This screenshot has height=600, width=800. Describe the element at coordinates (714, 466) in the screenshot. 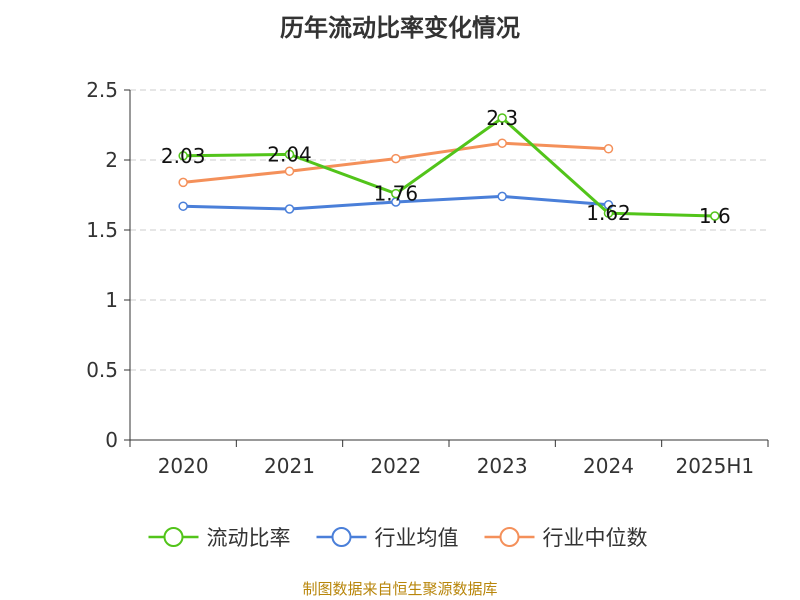

I see `x-tick-label: 2025H1` at that location.